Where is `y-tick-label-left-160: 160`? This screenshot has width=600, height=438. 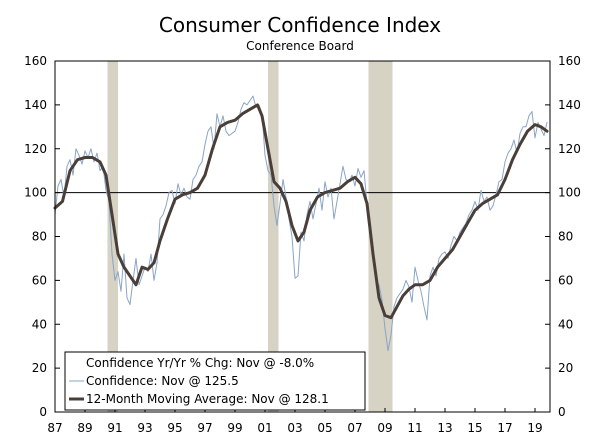 y-tick-label-left-160: 160 is located at coordinates (35, 61).